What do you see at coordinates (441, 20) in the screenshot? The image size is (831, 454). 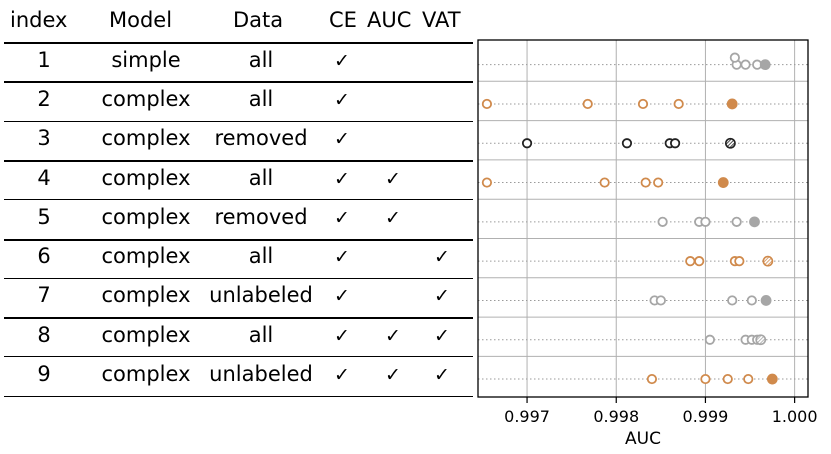 I see `header-vat: VAT` at bounding box center [441, 20].